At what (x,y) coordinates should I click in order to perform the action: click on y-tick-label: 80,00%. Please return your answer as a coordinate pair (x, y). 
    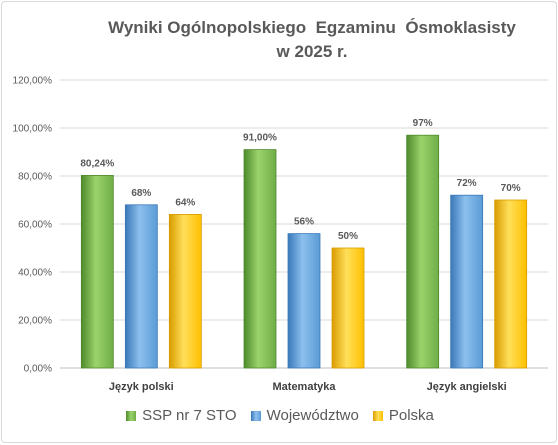
    Looking at the image, I should click on (35, 177).